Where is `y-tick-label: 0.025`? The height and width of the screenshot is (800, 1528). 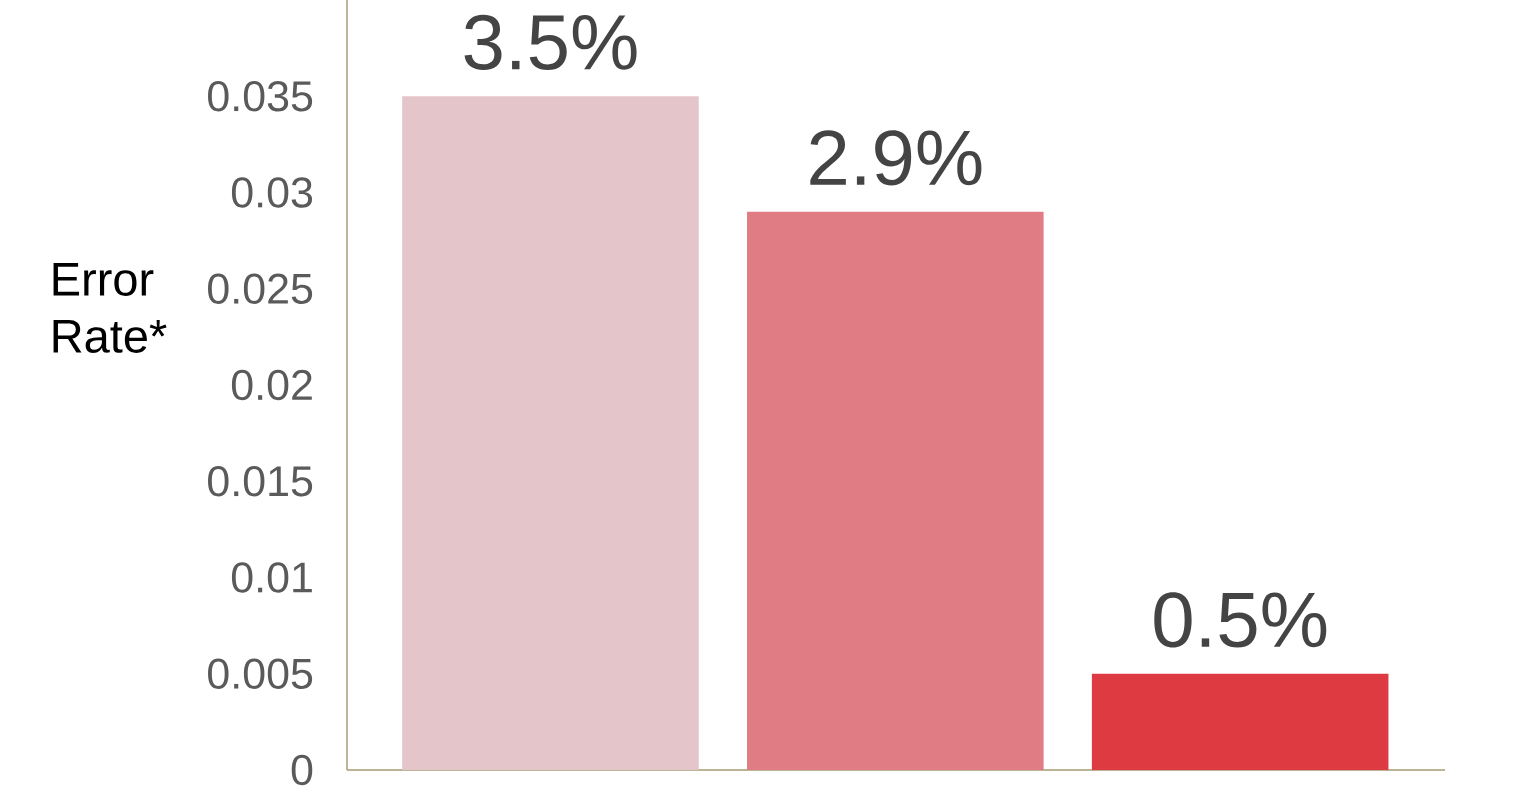
y-tick-label: 0.025 is located at coordinates (260, 288).